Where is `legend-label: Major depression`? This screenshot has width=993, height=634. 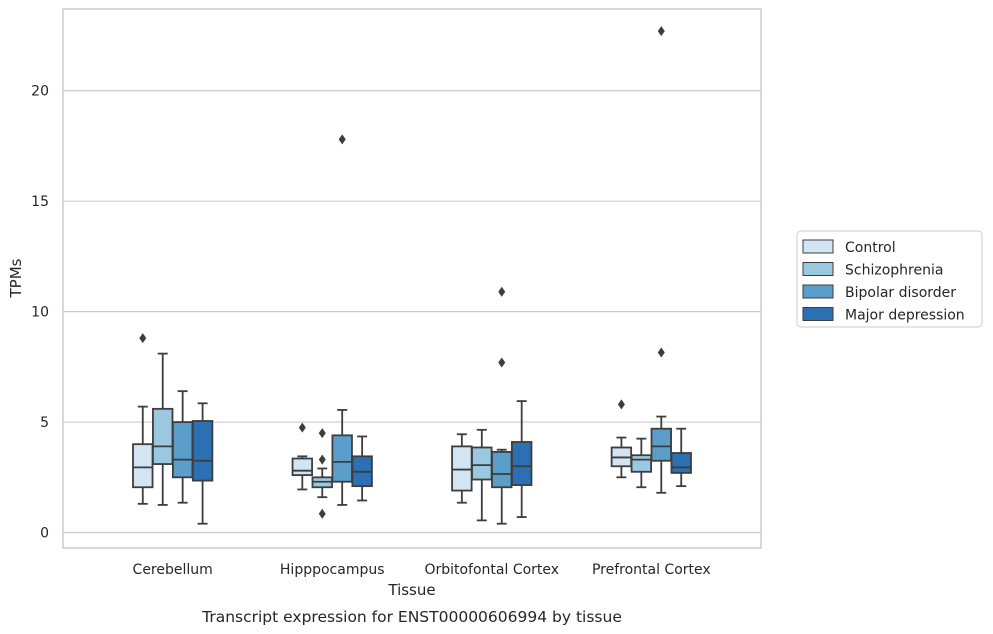
legend-label: Major depression is located at coordinates (905, 316).